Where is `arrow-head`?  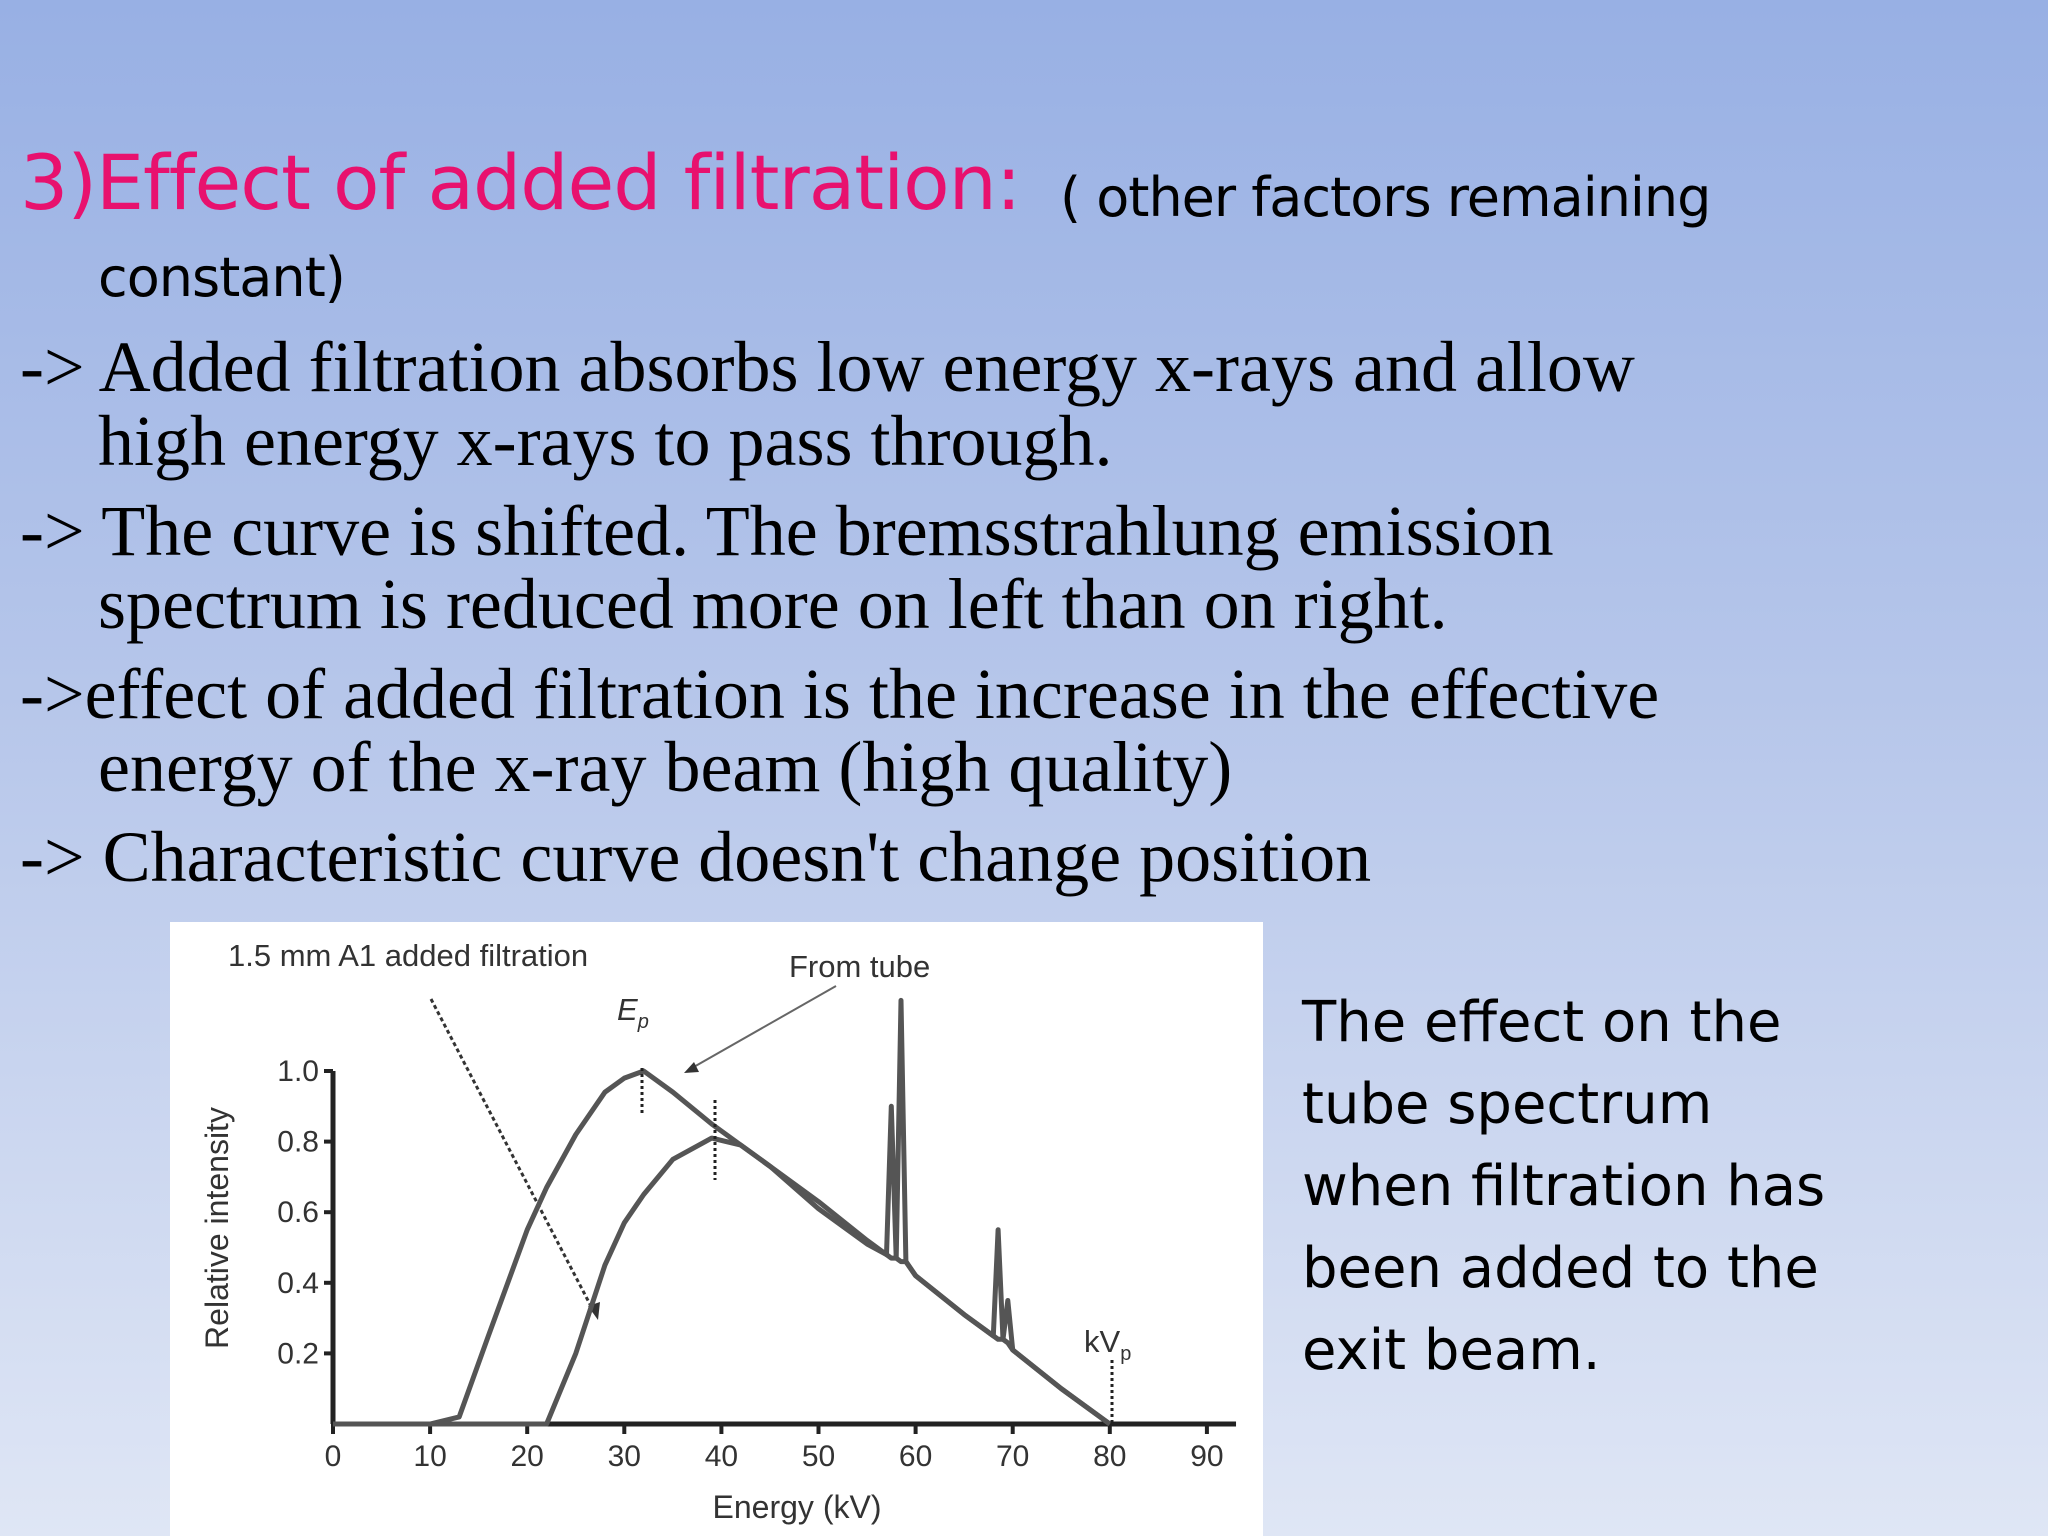
arrow-head is located at coordinates (691, 1067).